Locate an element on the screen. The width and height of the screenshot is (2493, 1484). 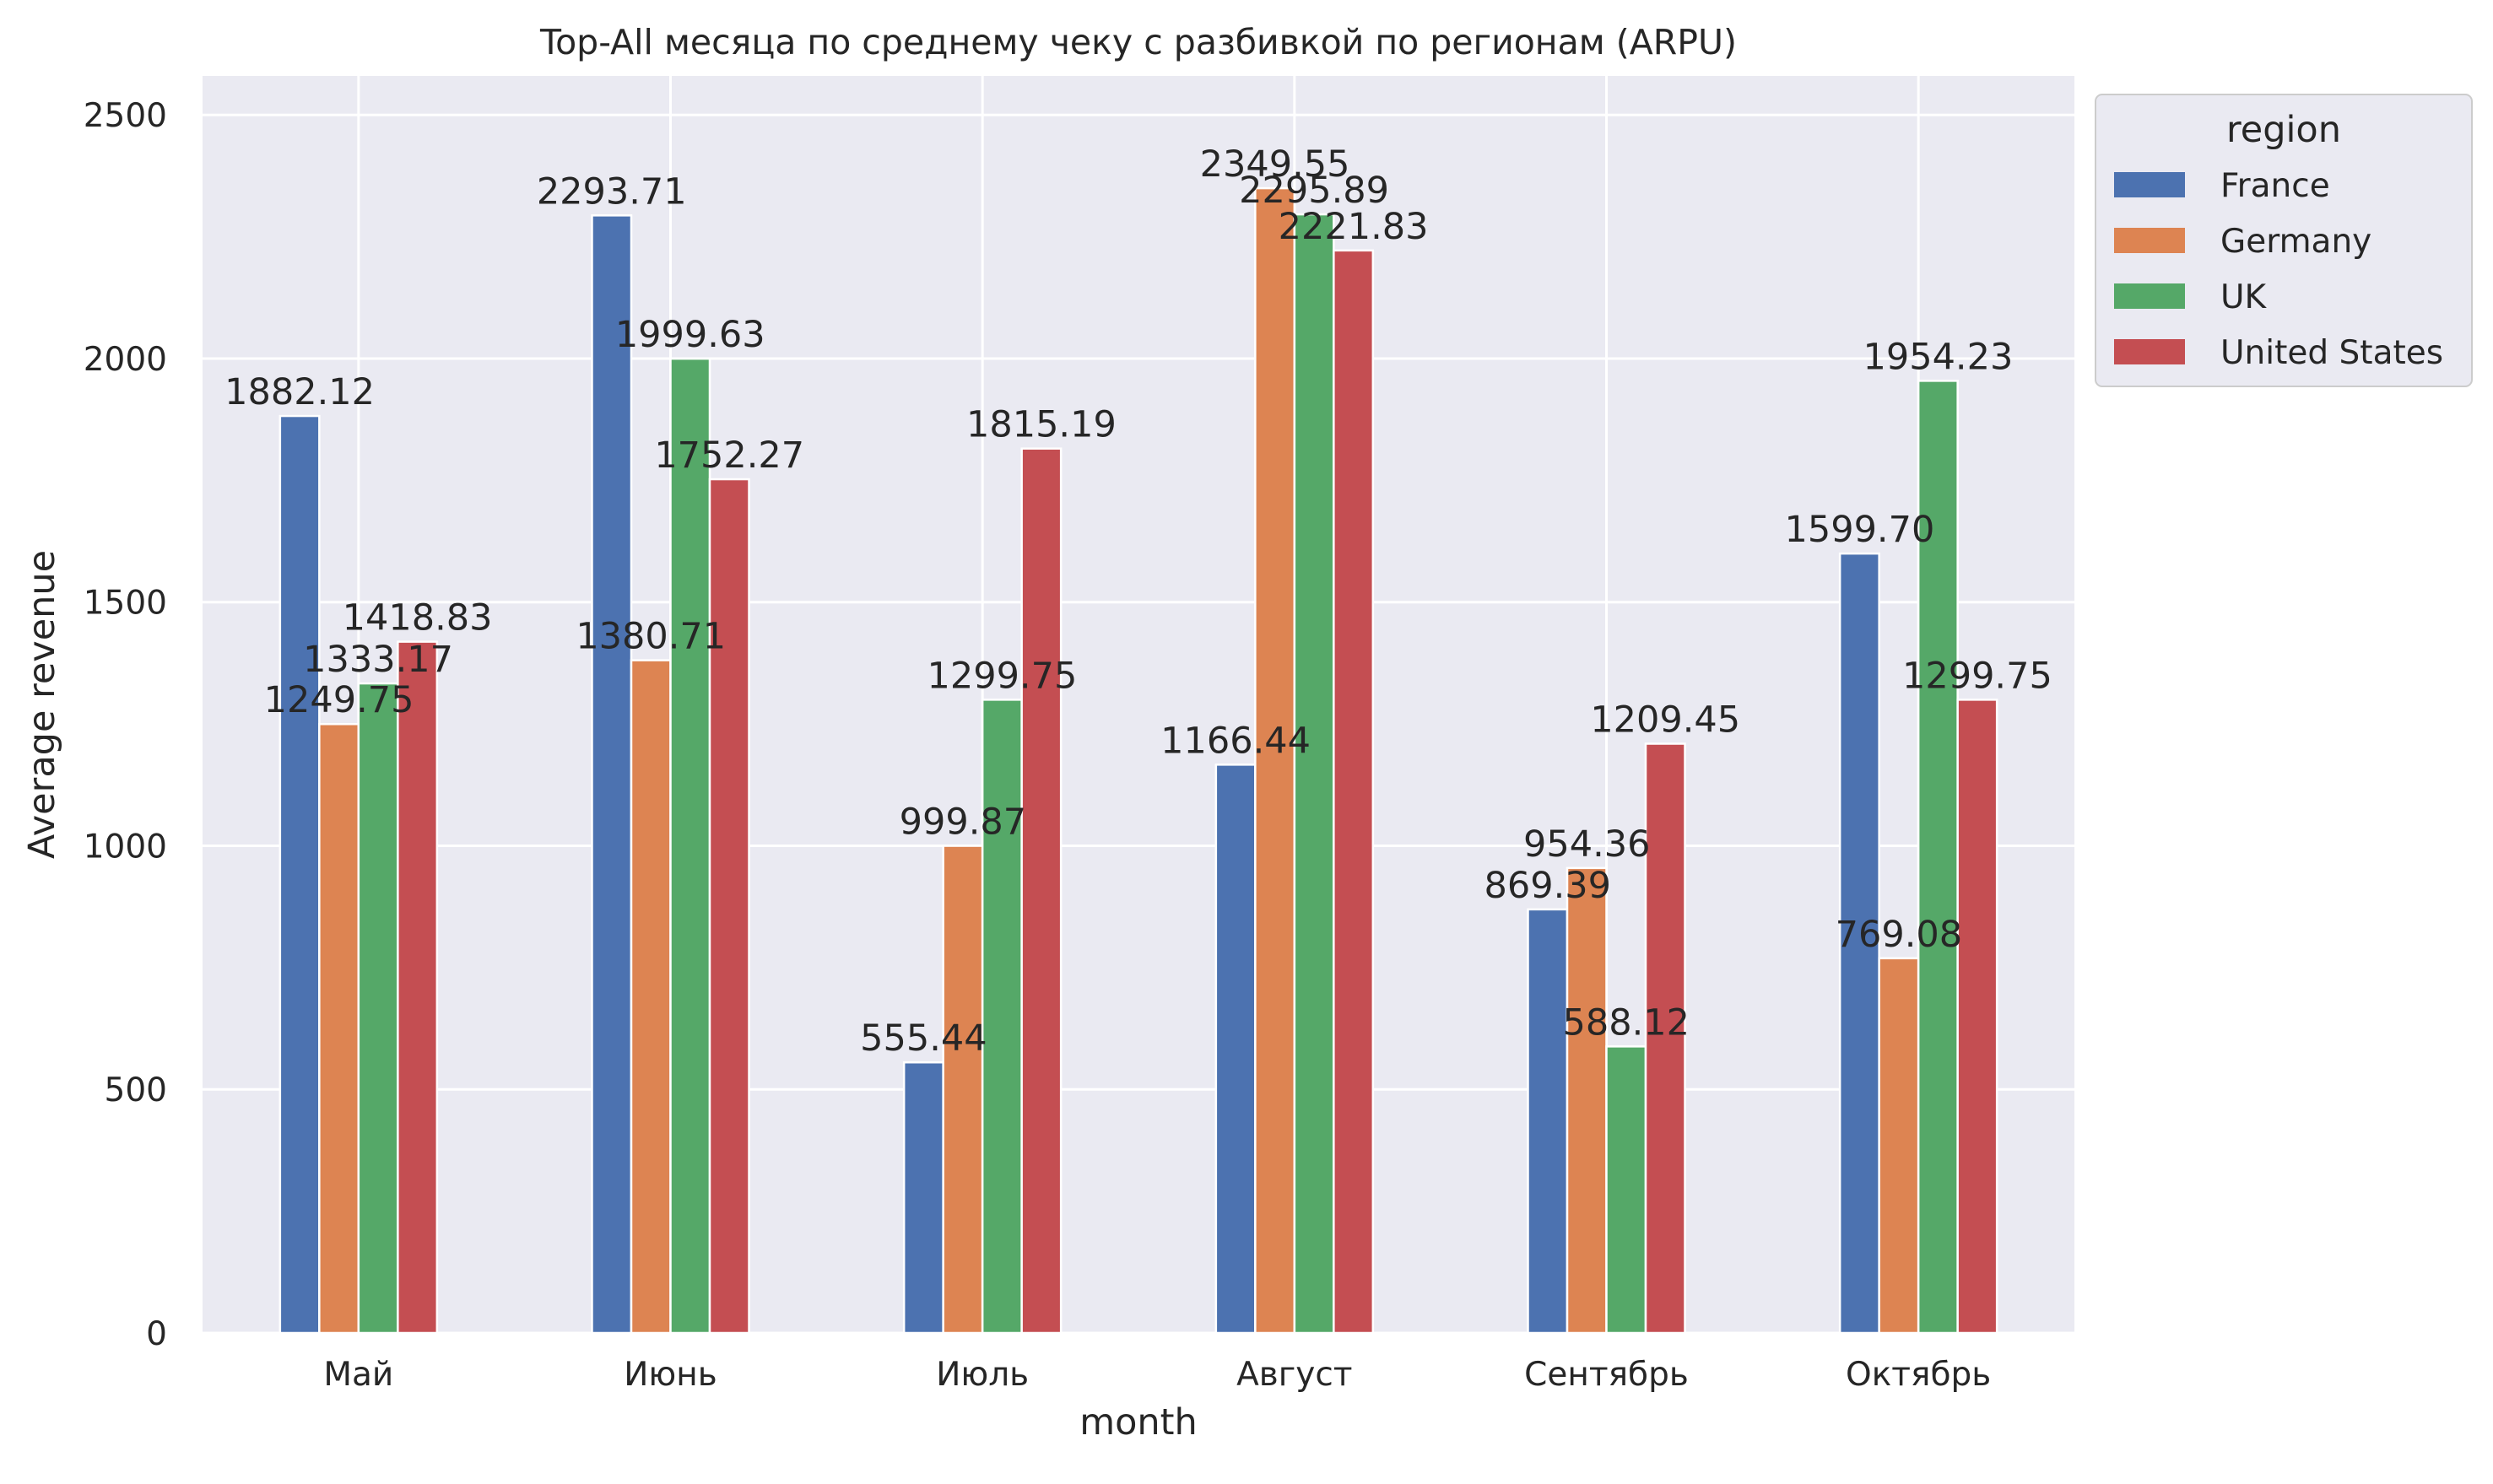
value-label: 869.39 is located at coordinates (1547, 886).